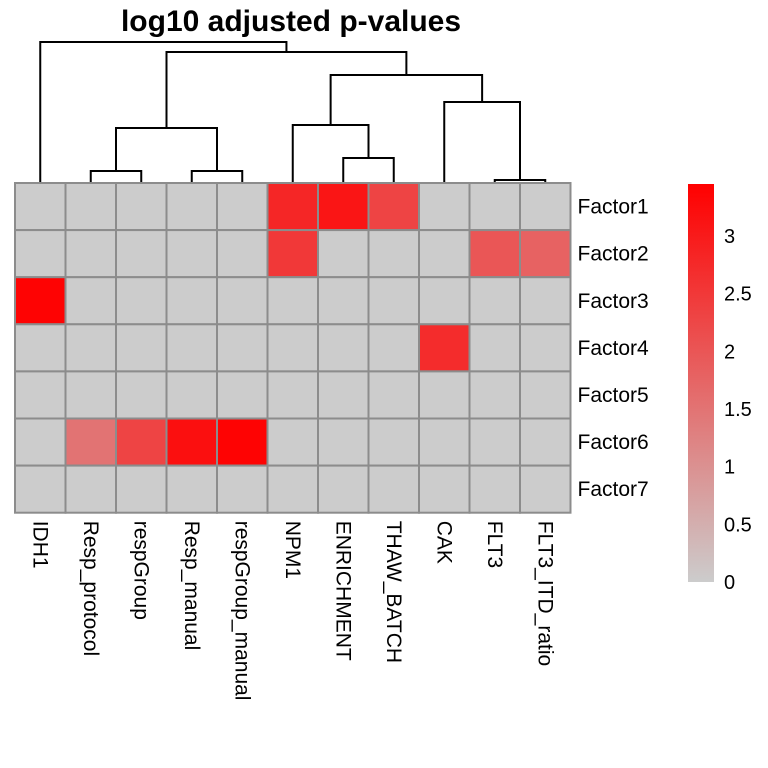 This screenshot has height=768, width=768. I want to click on column-label: ENRICHMENT, so click(342, 591).